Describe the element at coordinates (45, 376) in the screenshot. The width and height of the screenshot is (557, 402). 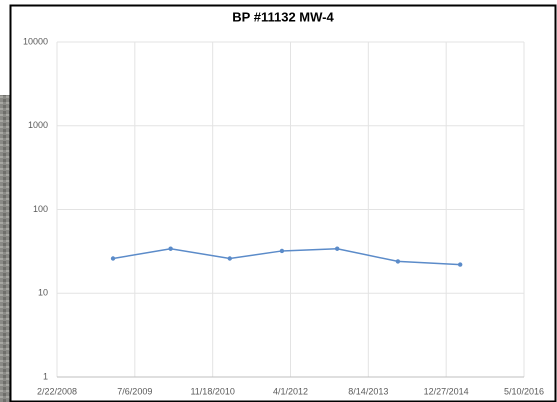
I see `y-tick-label: 1` at that location.